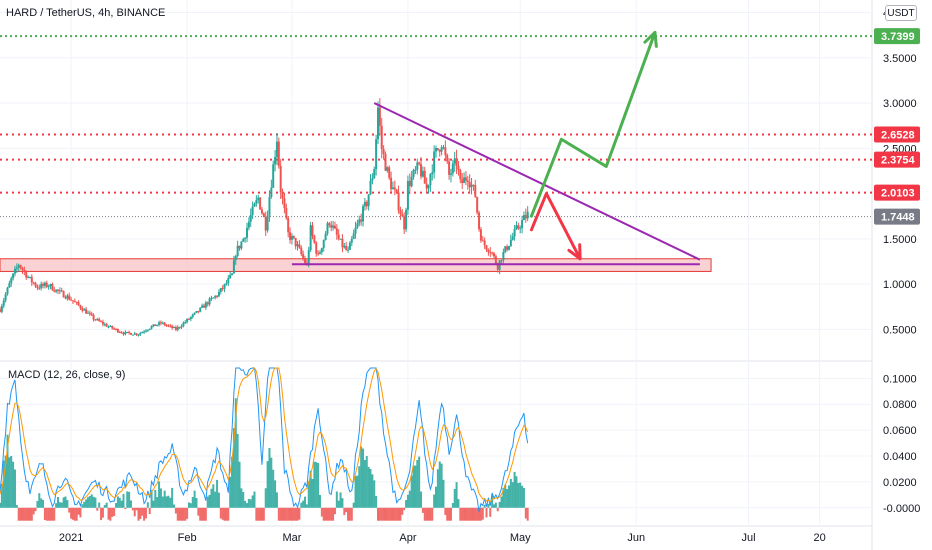  I want to click on price-tick-label: 1.0000, so click(900, 285).